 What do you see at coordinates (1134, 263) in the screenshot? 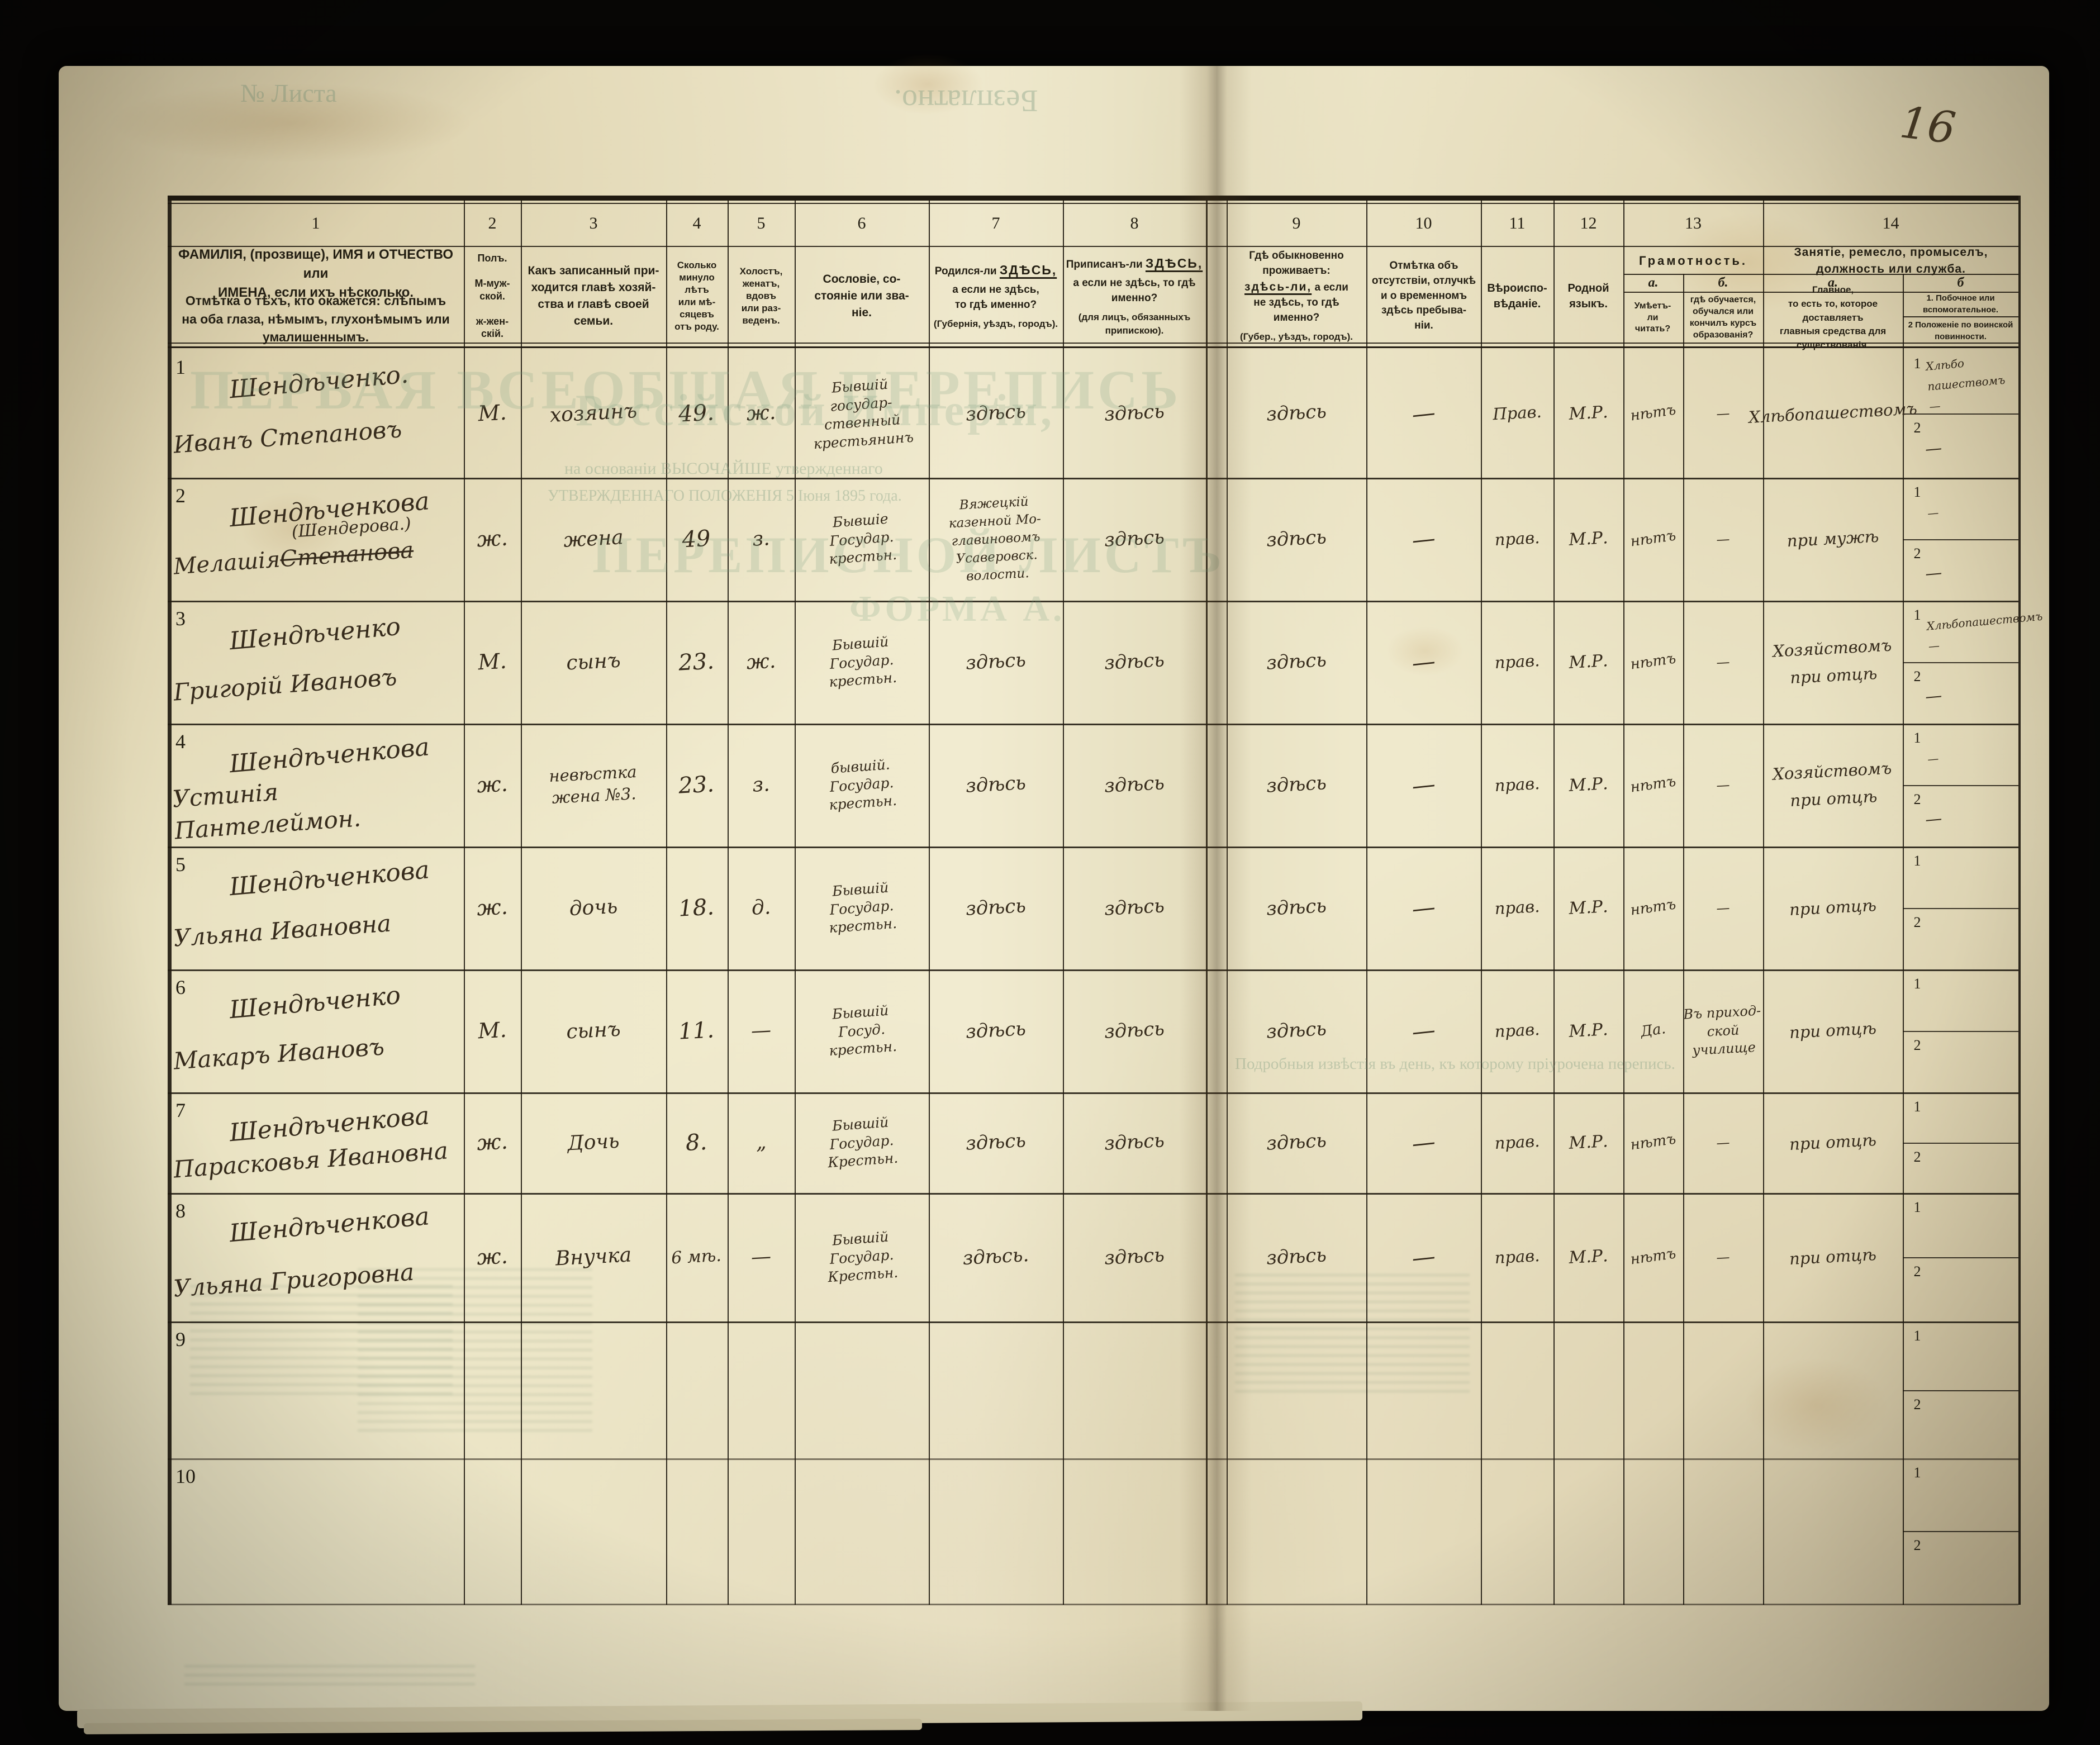
I see `header-col8-pre: Приписанъ-ли ЗДѢСЬ,` at bounding box center [1134, 263].